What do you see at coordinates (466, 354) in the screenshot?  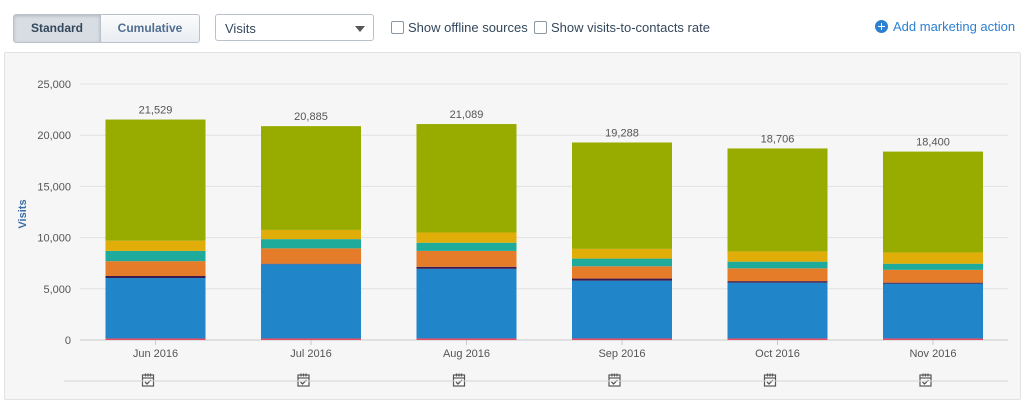 I see `x-tick-label: Aug 2016` at bounding box center [466, 354].